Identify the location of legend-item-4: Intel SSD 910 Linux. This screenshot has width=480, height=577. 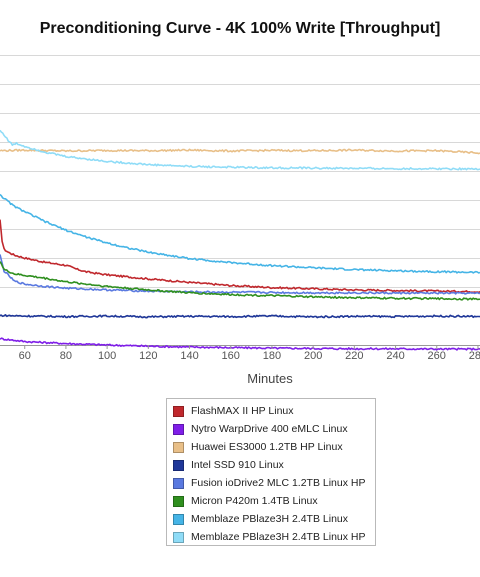
(274, 465).